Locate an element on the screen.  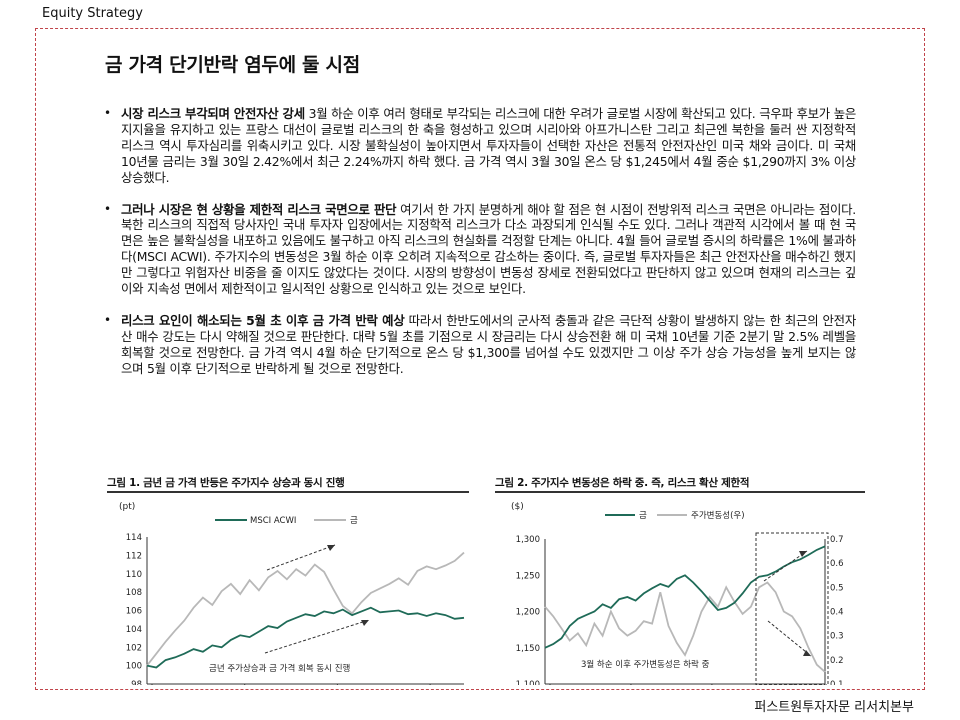
bullet-lead: 시장 리스크 부각되며 안전자산 강세 is located at coordinates (213, 113).